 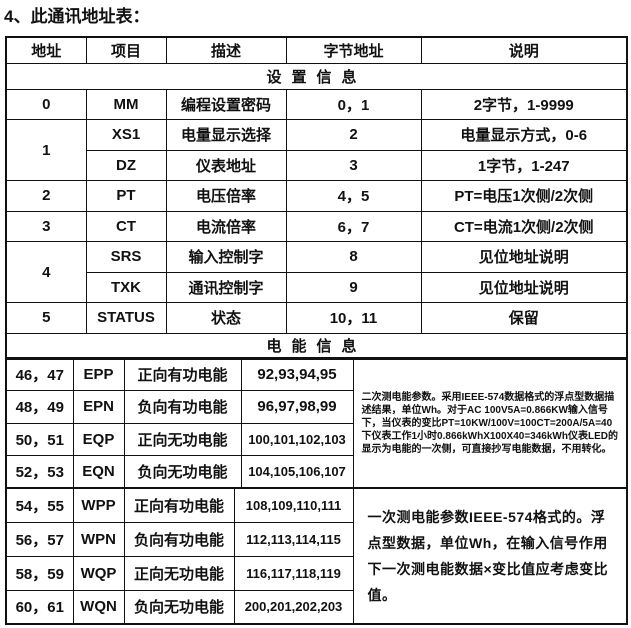 I want to click on cell-bytes: 4，5, so click(x=353, y=196).